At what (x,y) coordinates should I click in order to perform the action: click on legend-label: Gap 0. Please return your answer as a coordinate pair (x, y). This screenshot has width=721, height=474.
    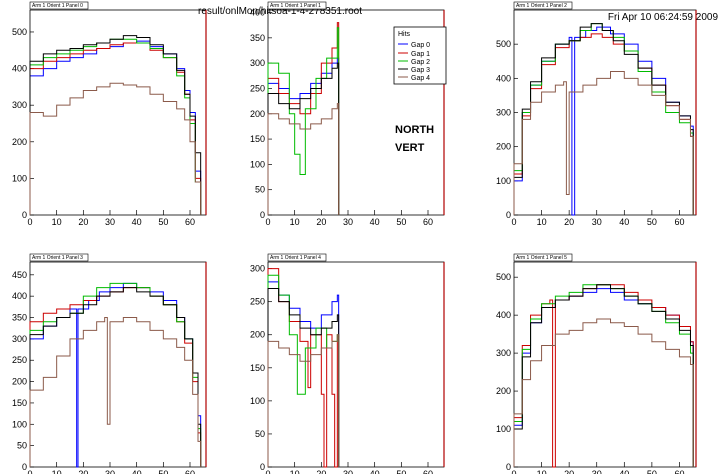
    Looking at the image, I should click on (420, 45).